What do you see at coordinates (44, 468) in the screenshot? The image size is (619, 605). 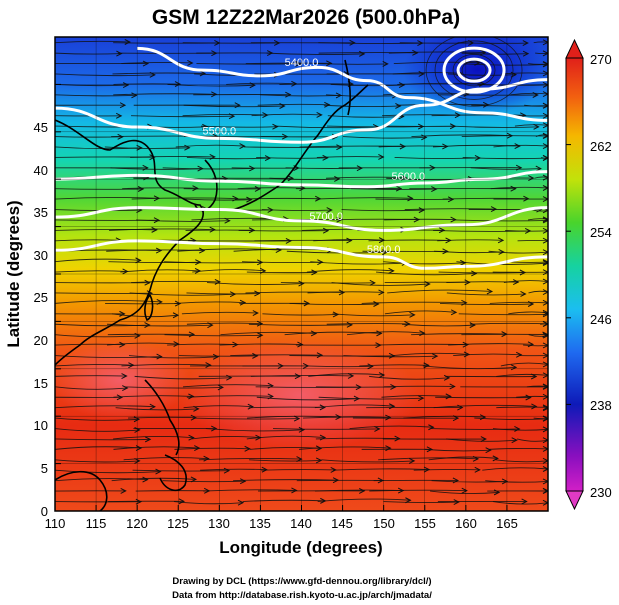 I see `y-tick-label: 5` at bounding box center [44, 468].